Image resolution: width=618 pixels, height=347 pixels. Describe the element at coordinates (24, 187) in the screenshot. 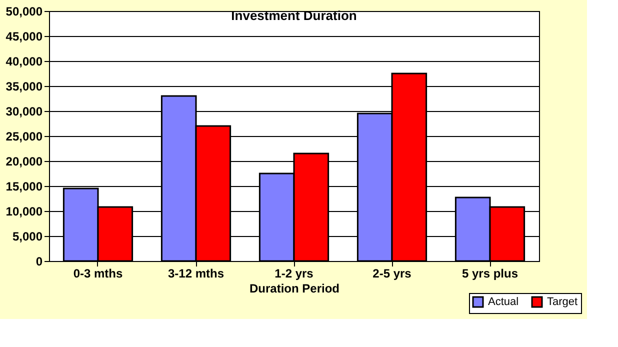

I see `y-tick-label: 15,000` at that location.